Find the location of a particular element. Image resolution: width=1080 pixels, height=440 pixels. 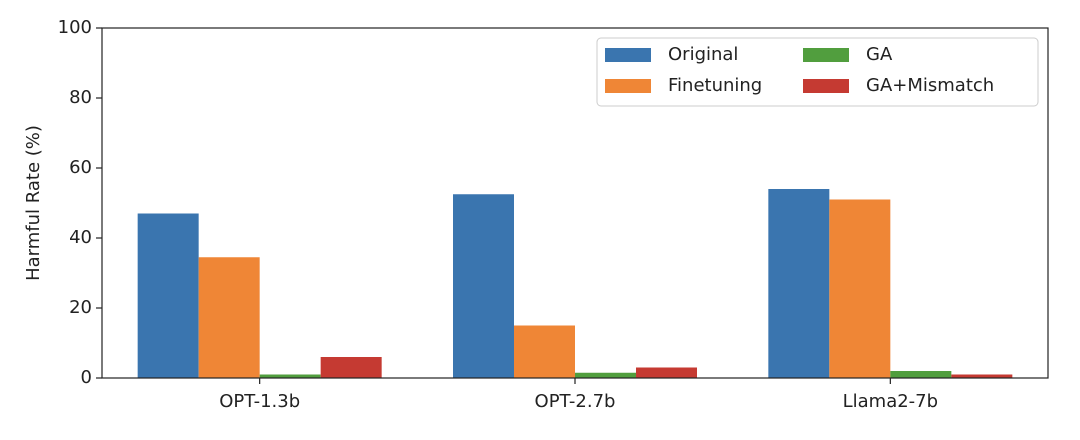

legend-box is located at coordinates (817, 72).